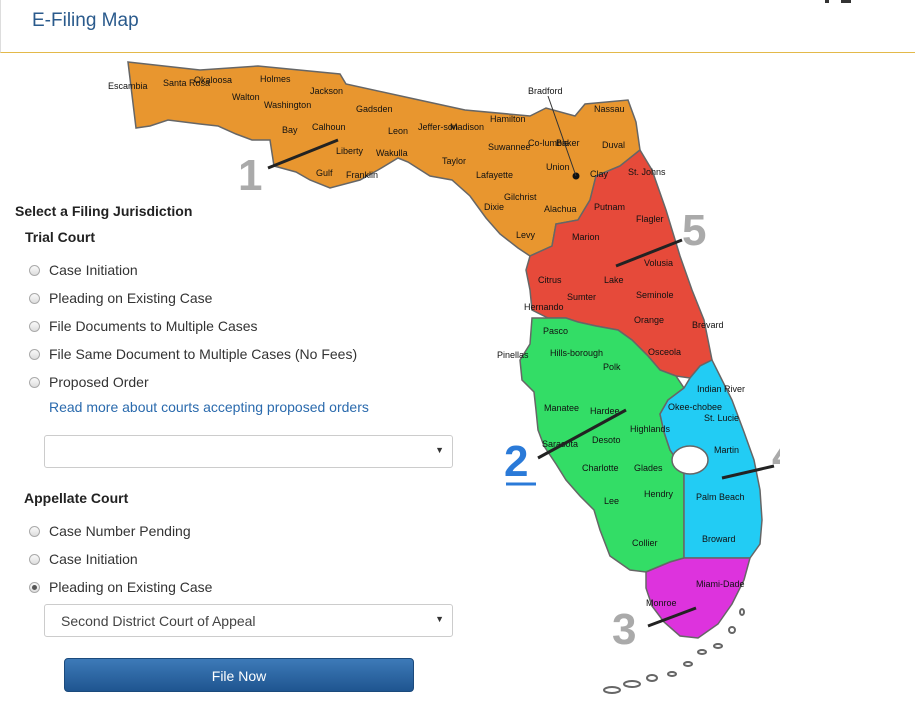  What do you see at coordinates (398, 131) in the screenshot?
I see `county-label: Leon` at bounding box center [398, 131].